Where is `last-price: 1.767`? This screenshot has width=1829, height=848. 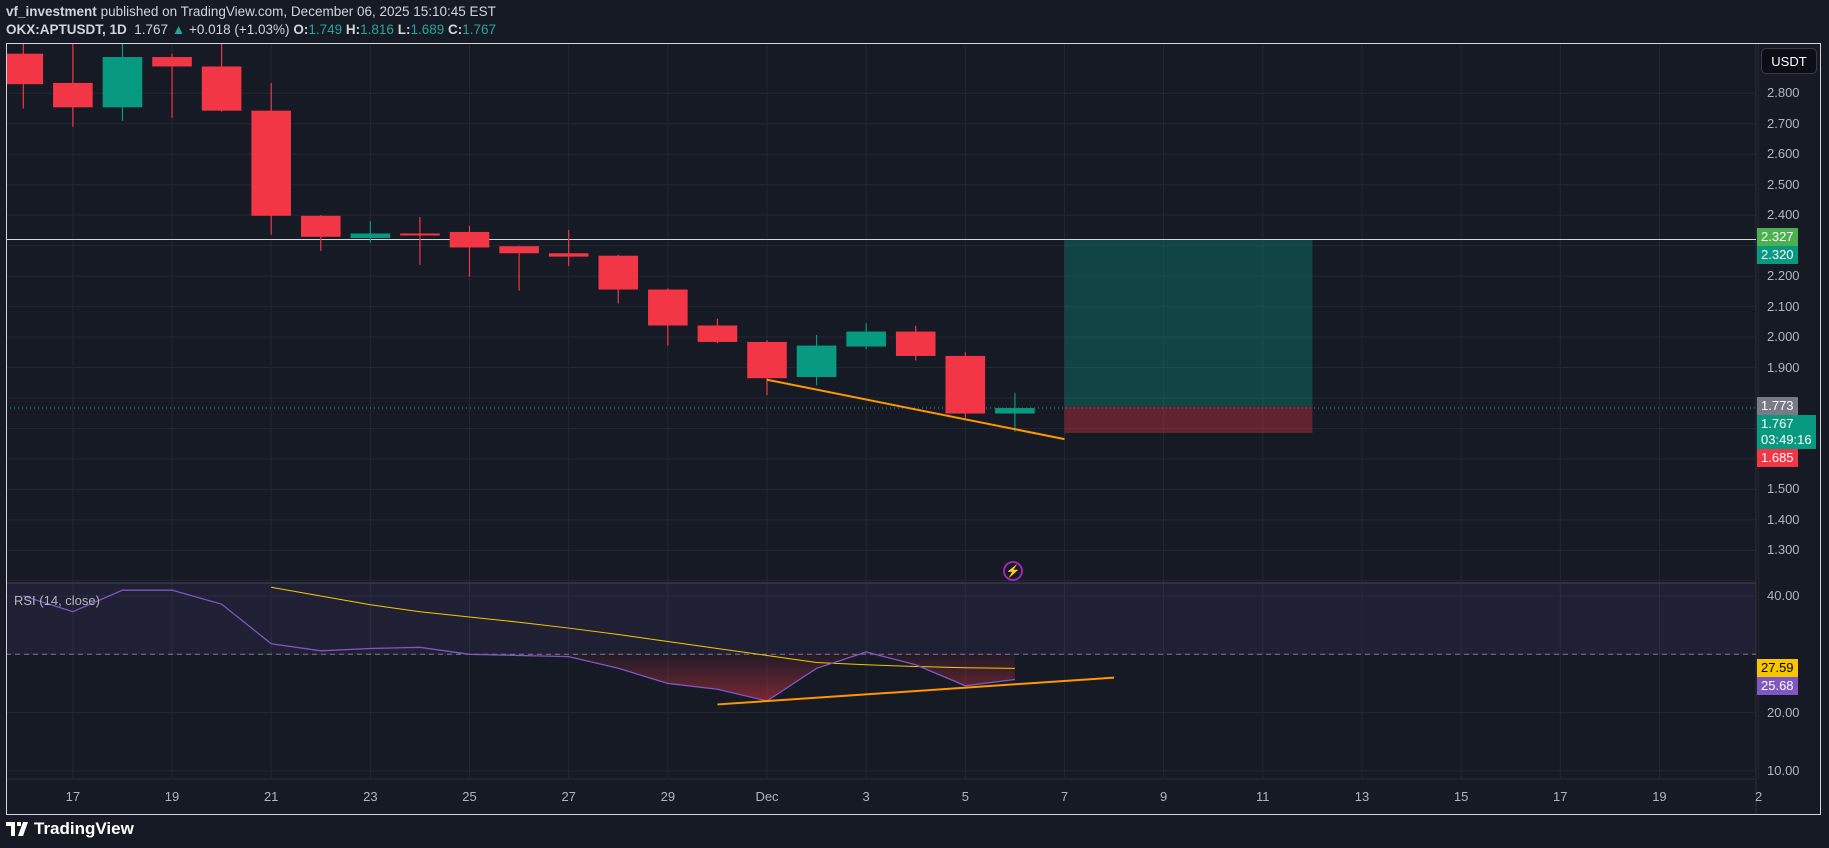
last-price: 1.767 is located at coordinates (151, 29).